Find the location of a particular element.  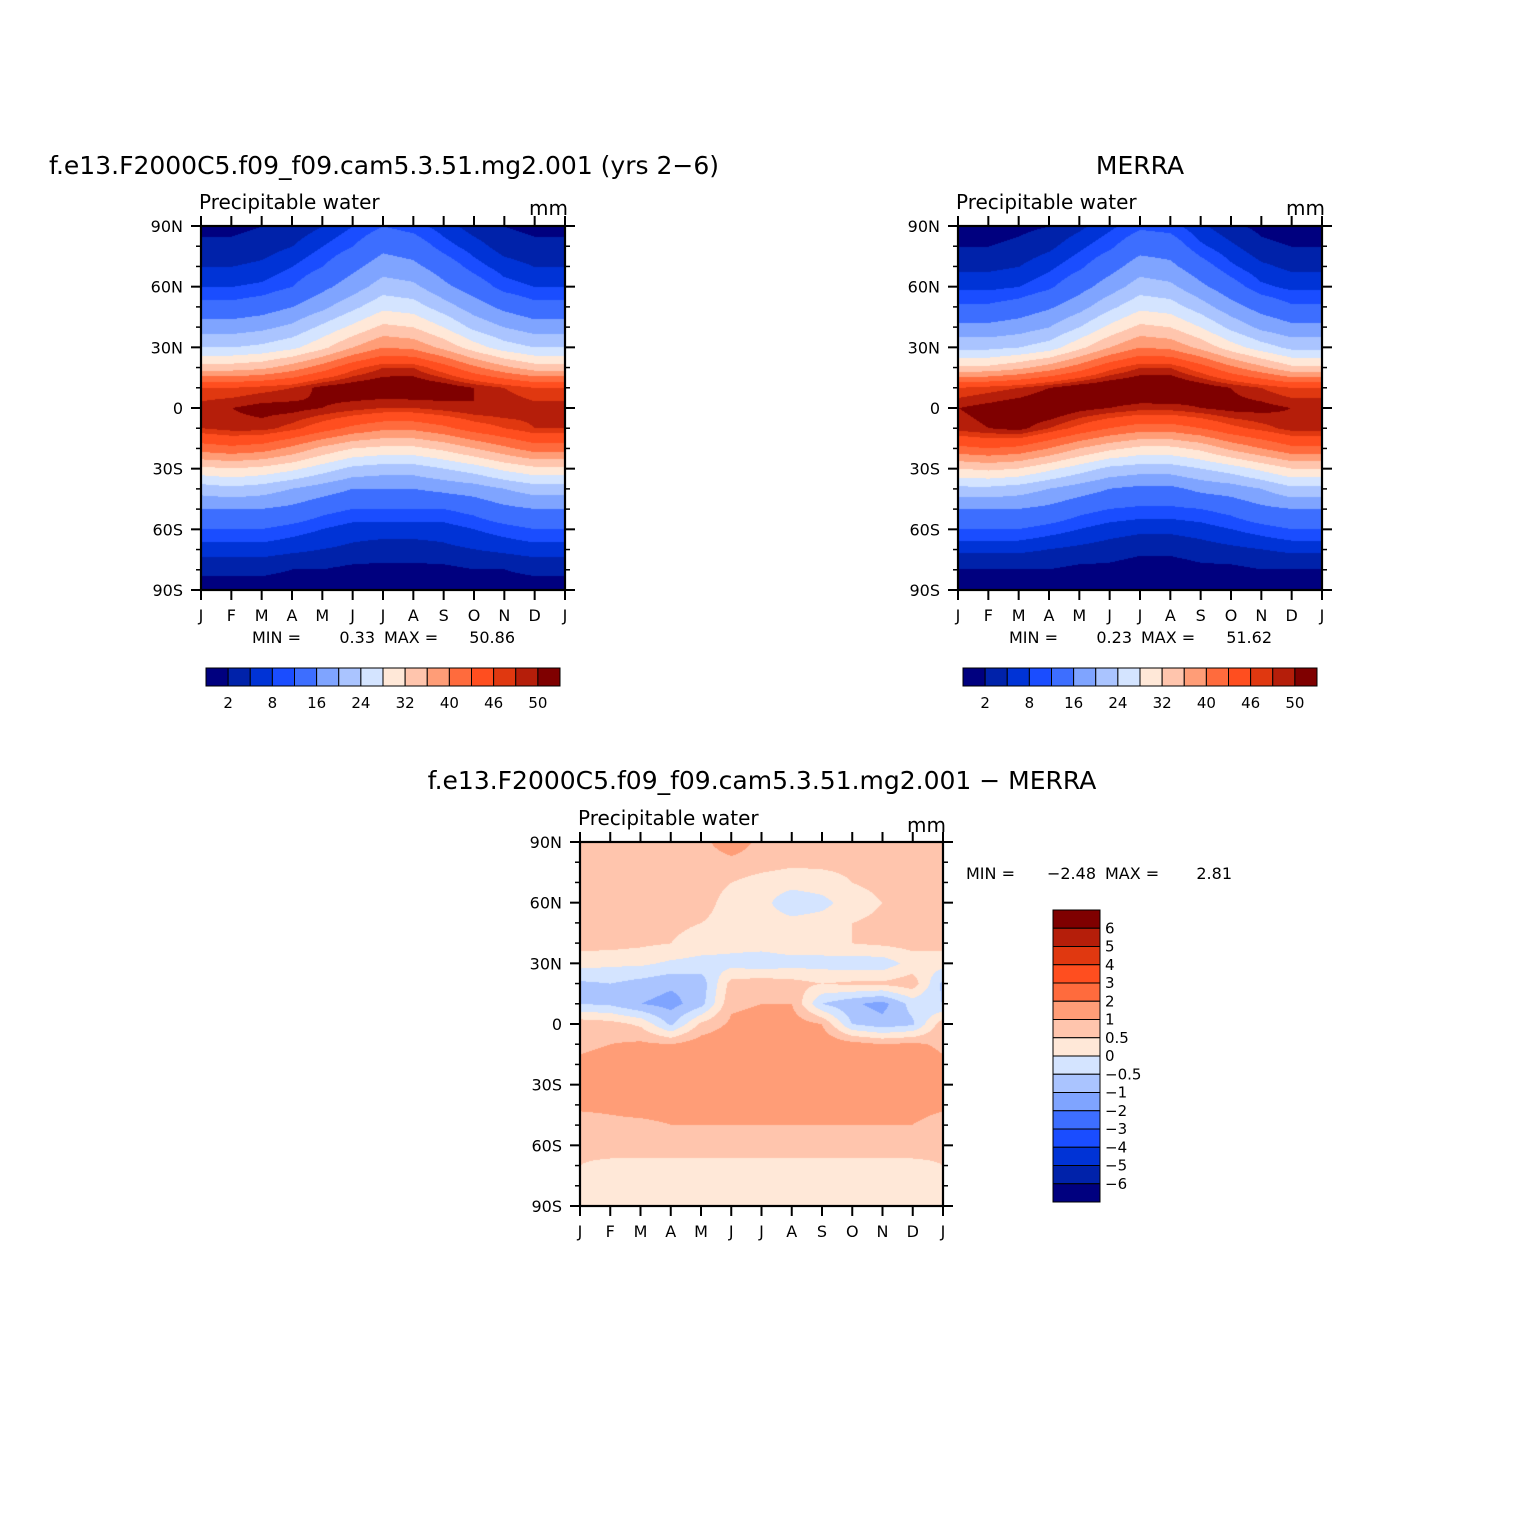

panel-obs-min-value: 0.23 is located at coordinates (1114, 637).